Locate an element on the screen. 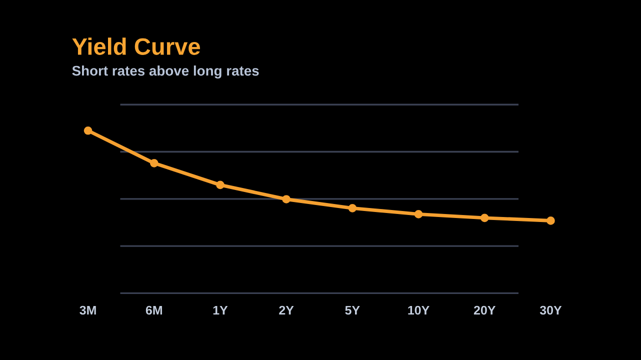  chart-title: Yield Curve is located at coordinates (136, 46).